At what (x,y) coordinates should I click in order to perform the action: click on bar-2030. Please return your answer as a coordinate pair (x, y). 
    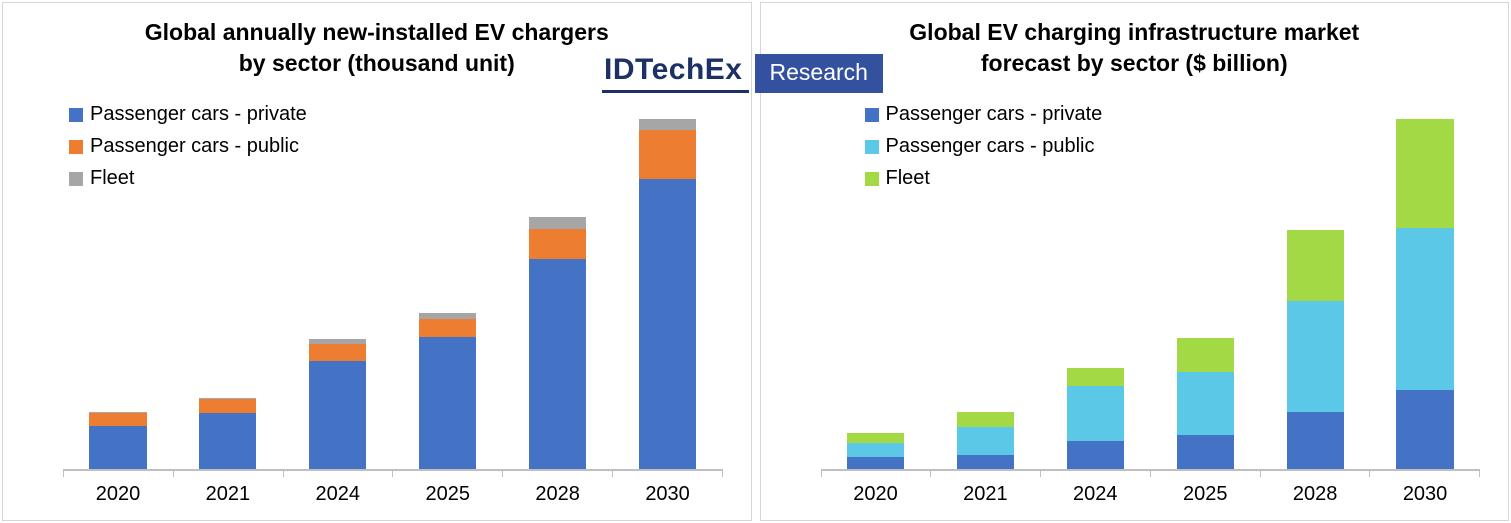
    Looking at the image, I should click on (667, 293).